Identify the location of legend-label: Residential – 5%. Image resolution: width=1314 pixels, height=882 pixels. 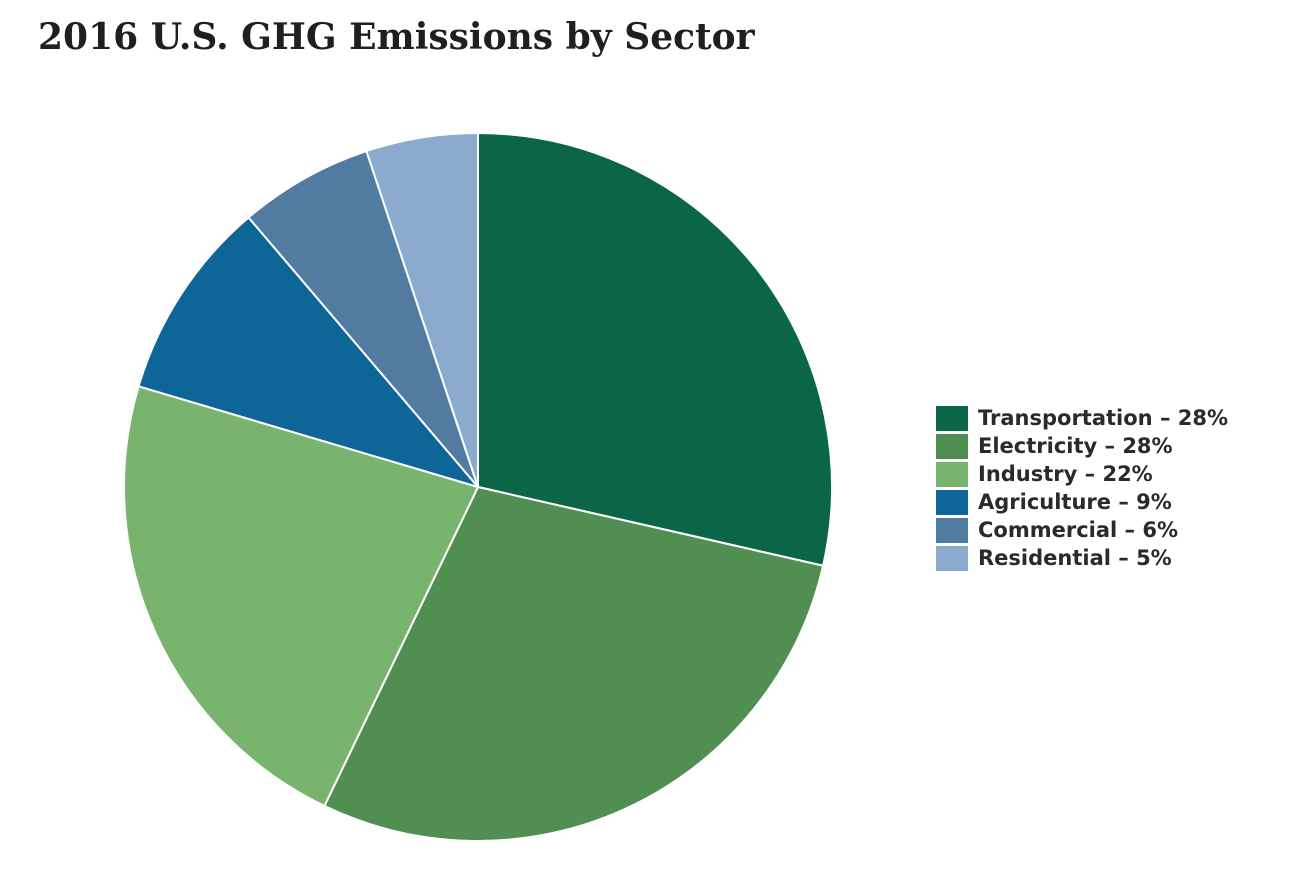
(1075, 558).